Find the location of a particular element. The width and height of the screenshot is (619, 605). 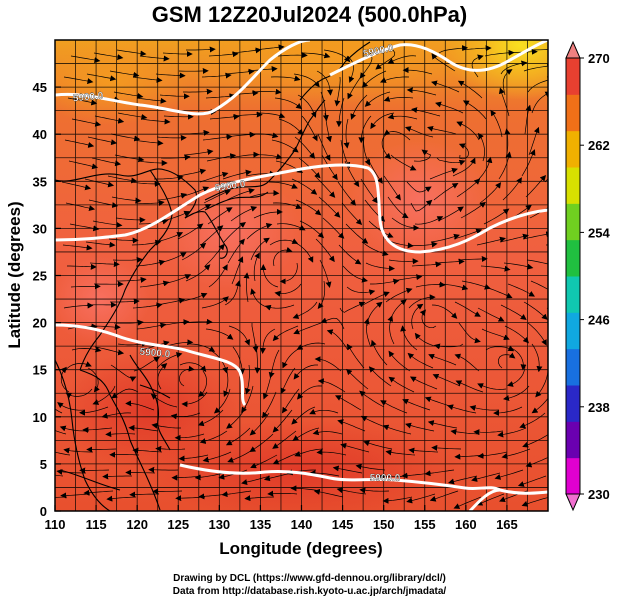

x-axis-ticks: 110 115 120 125 130 135 140 145 150 155 160 165 is located at coordinates (281, 518).